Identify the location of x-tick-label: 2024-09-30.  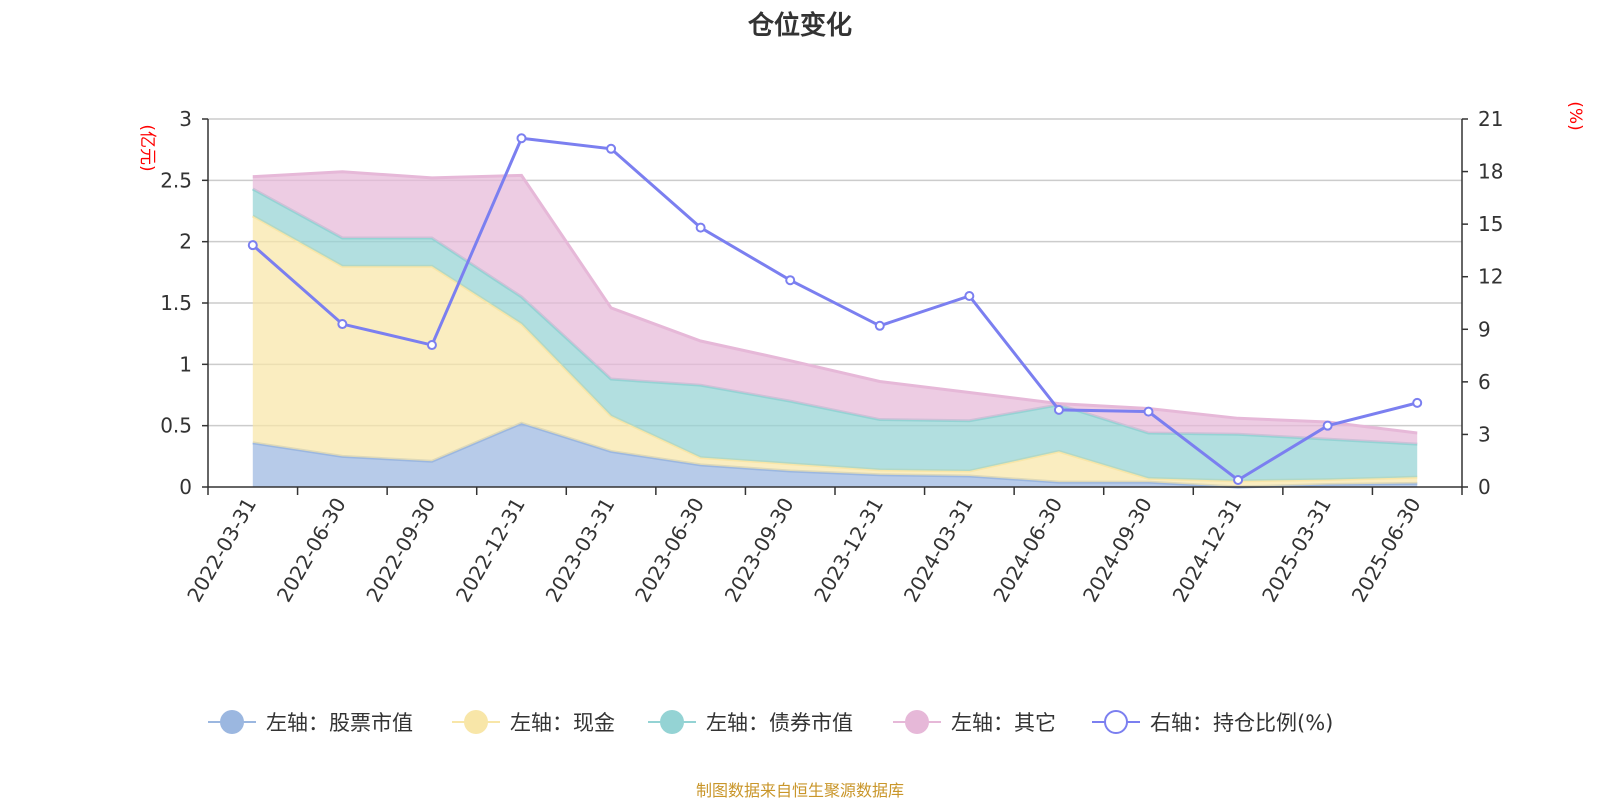
(1117, 550).